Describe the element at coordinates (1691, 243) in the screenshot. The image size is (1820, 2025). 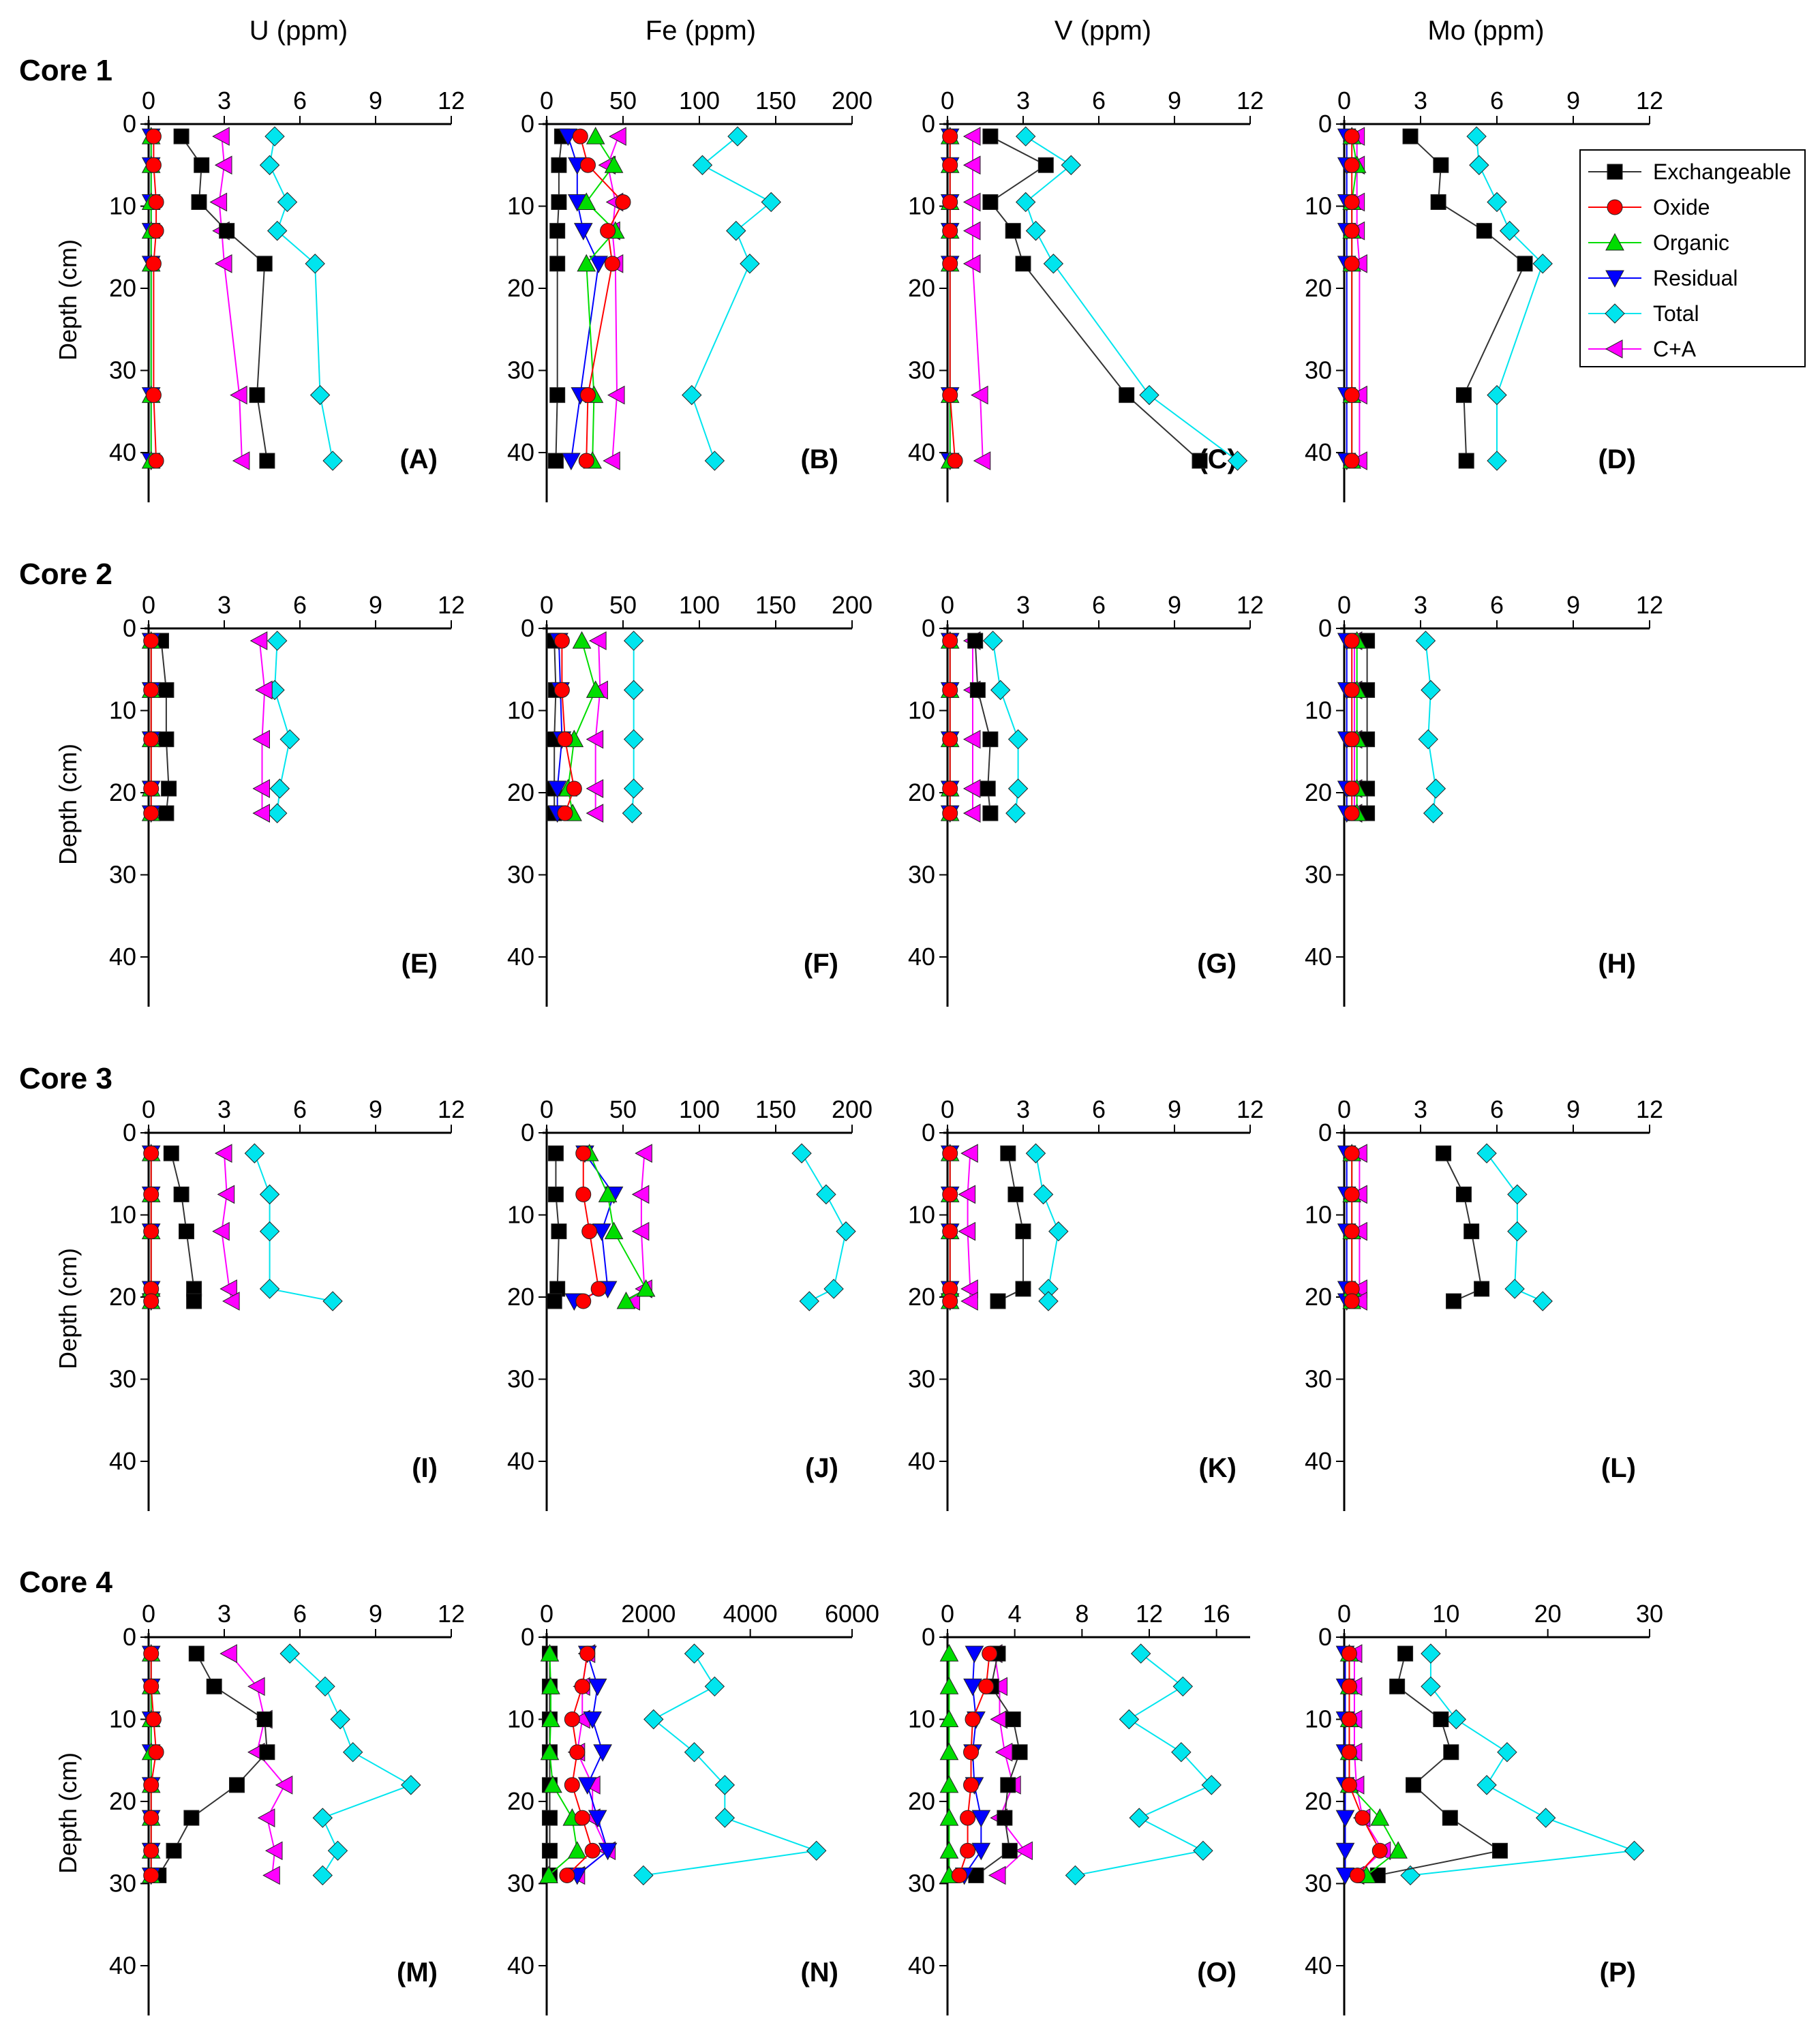
I see `legend-label-organic: Organic` at that location.